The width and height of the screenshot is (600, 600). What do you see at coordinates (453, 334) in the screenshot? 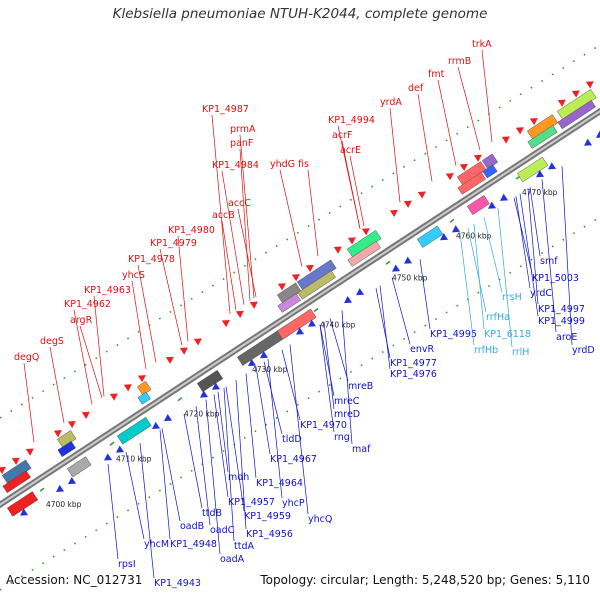
I see `gene-label-reverse: KP1_4995` at bounding box center [453, 334].